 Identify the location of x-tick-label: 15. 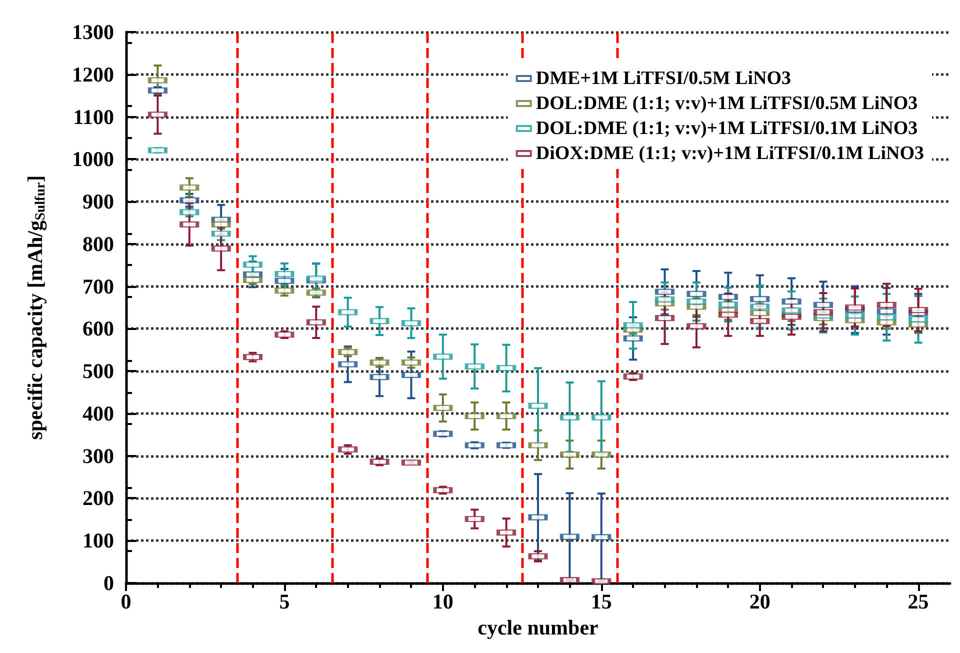
(601, 602).